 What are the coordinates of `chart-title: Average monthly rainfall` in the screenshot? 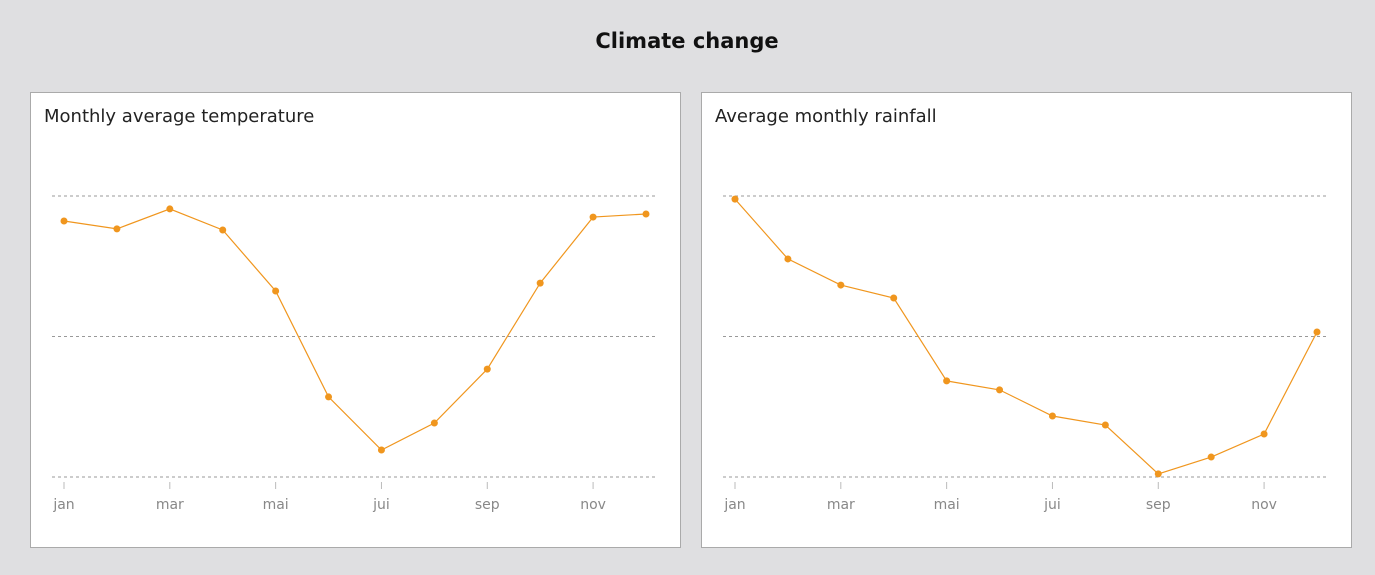 It's located at (826, 116).